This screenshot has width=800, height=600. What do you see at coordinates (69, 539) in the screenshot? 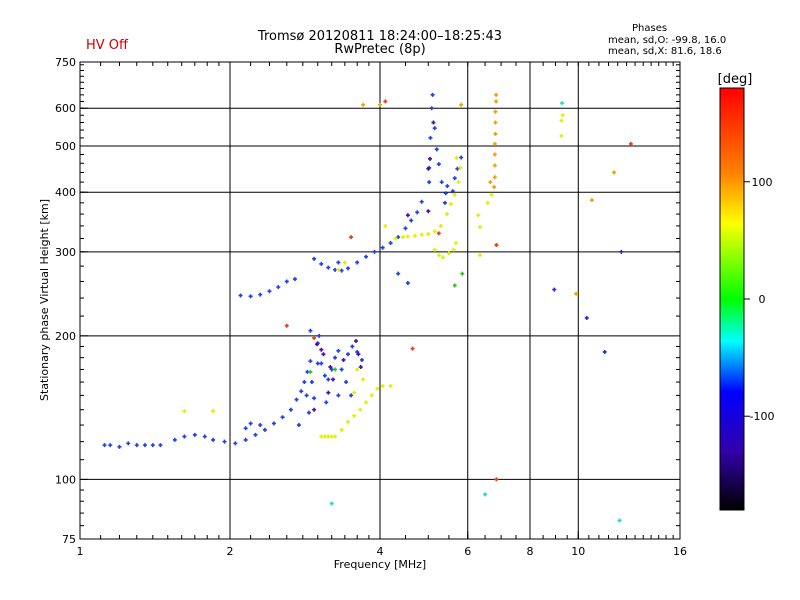
I see `y-tick-label: 75` at bounding box center [69, 539].